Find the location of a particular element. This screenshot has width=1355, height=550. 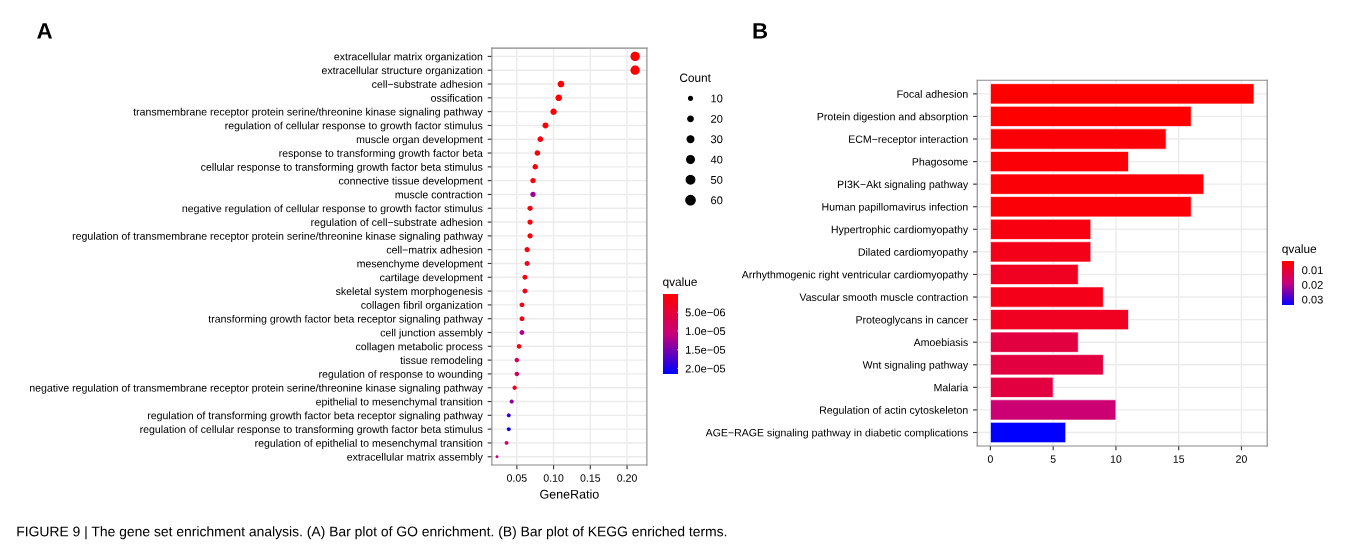

x-tick-label: 0.15 is located at coordinates (590, 478).